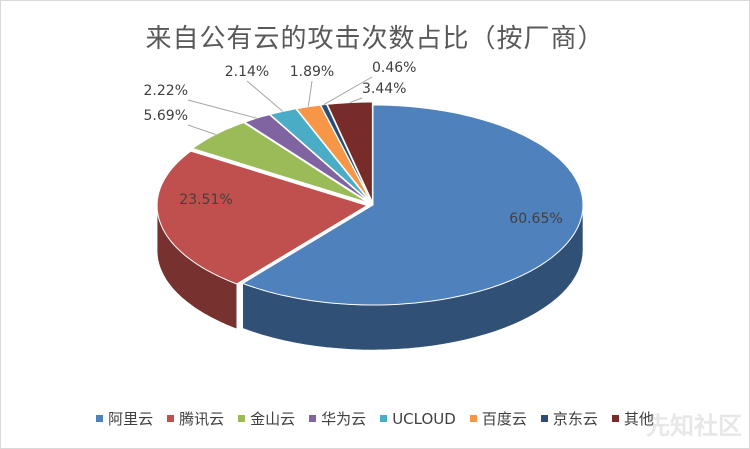 This screenshot has width=750, height=449. What do you see at coordinates (575, 419) in the screenshot?
I see `legend-label-6: 京东云` at bounding box center [575, 419].